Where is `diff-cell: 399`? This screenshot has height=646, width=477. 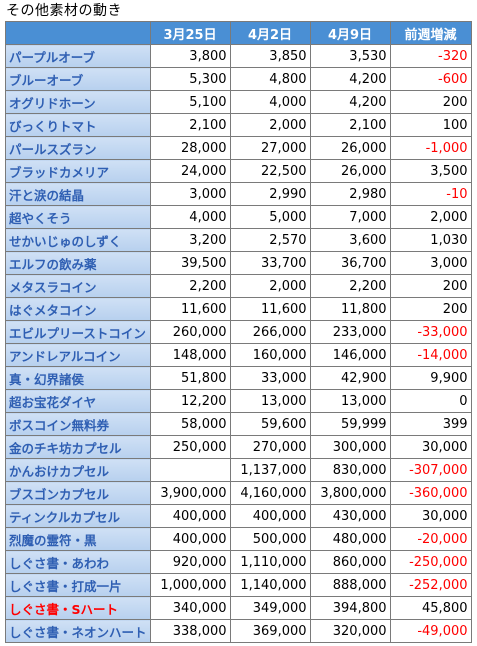 diff-cell: 399 is located at coordinates (430, 424).